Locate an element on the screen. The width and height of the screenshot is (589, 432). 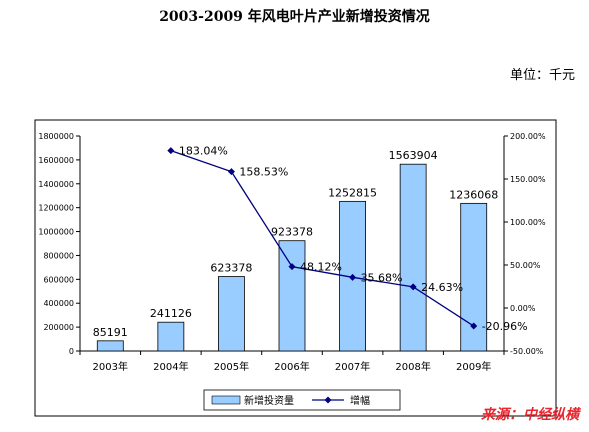
bar-data-label: 1236068 is located at coordinates (473, 194).